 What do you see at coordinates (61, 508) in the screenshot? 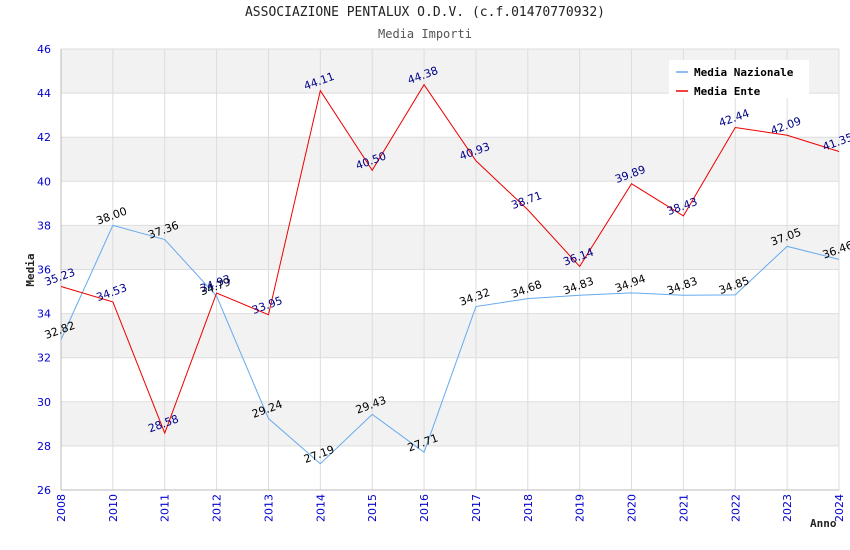
I see `x-tick-label: 2008` at bounding box center [61, 508].